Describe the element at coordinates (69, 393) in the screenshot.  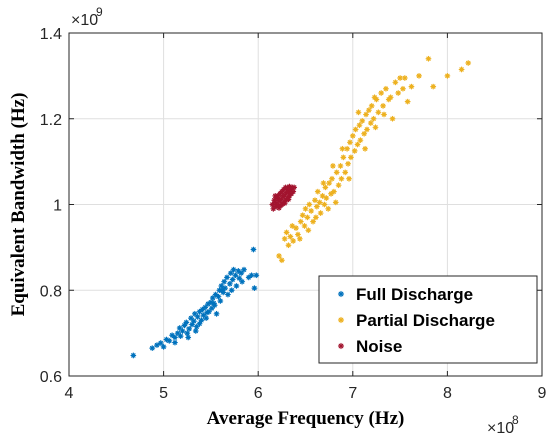
I see `x-tick-label: 4` at that location.